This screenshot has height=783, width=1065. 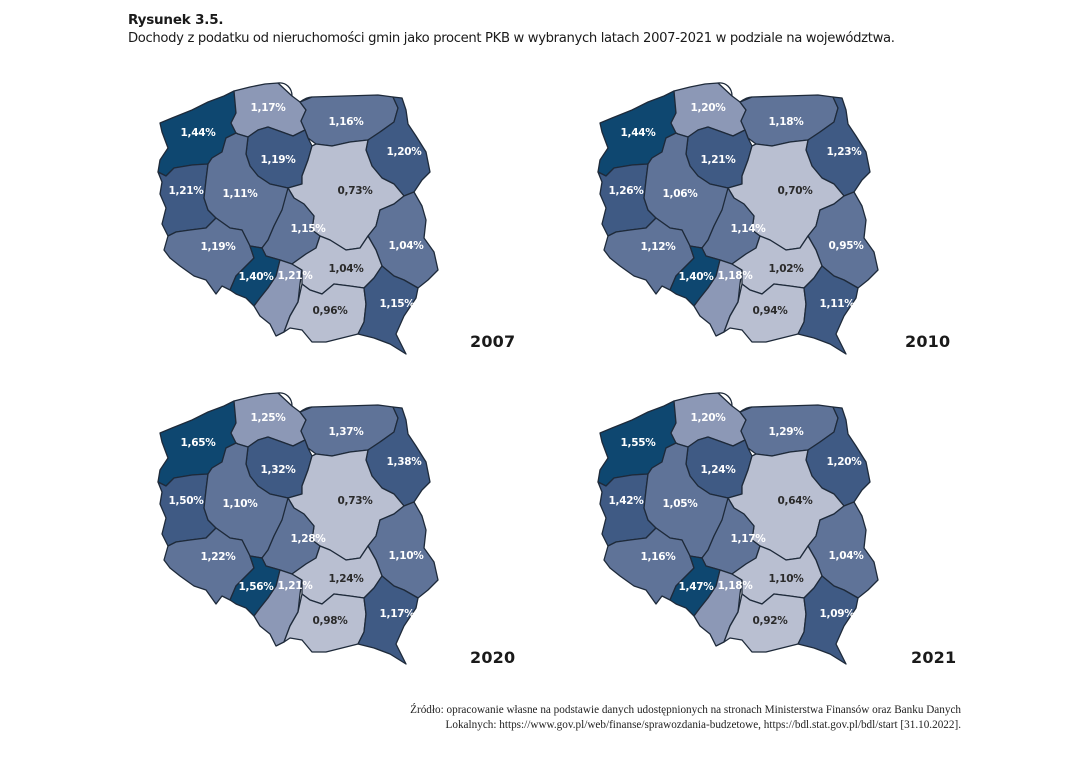 What do you see at coordinates (405, 462) in the screenshot?
I see `value-label-podlaskie: 1,38%` at bounding box center [405, 462].